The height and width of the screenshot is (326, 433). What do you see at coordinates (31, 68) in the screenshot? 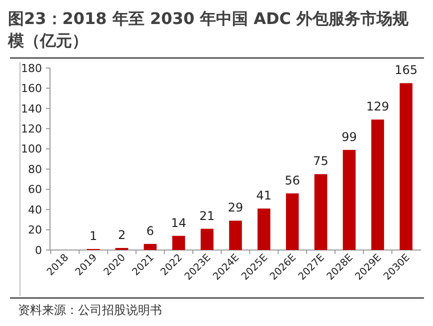
I see `y-tick-label: 180` at bounding box center [31, 68].